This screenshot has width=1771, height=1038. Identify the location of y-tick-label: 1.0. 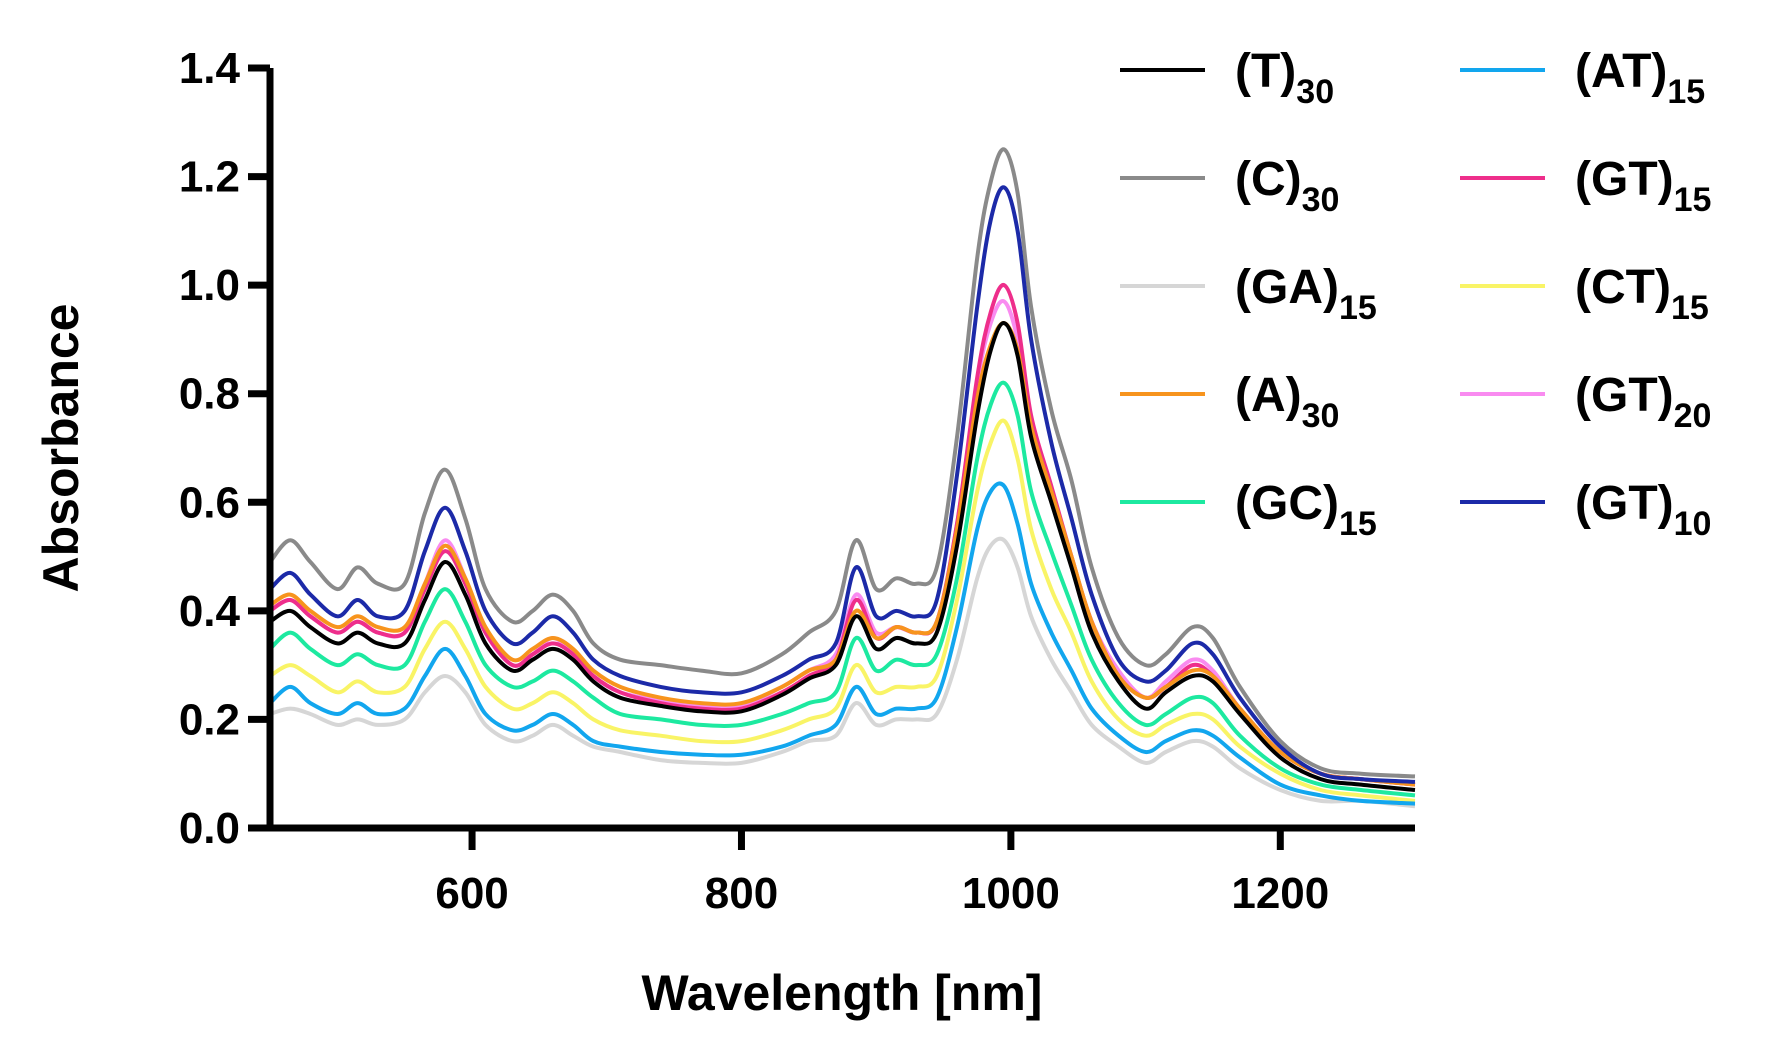
(209, 285).